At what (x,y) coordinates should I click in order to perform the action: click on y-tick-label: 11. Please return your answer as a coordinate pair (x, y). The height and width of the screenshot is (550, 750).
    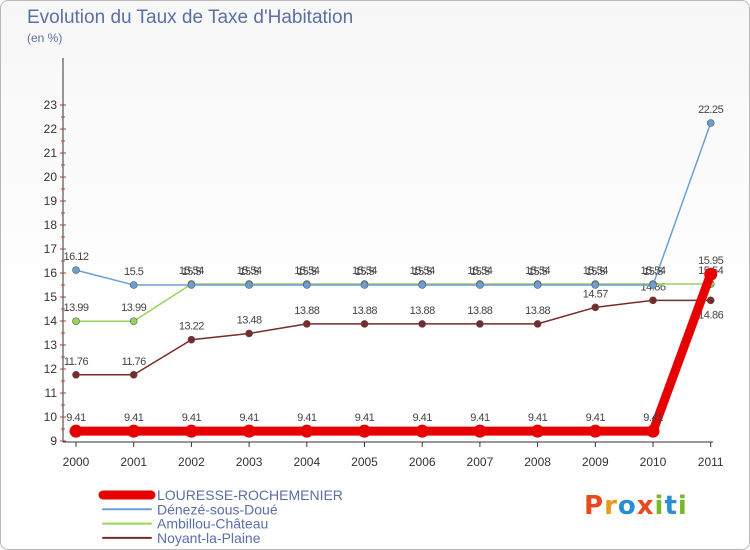
    Looking at the image, I should click on (51, 393).